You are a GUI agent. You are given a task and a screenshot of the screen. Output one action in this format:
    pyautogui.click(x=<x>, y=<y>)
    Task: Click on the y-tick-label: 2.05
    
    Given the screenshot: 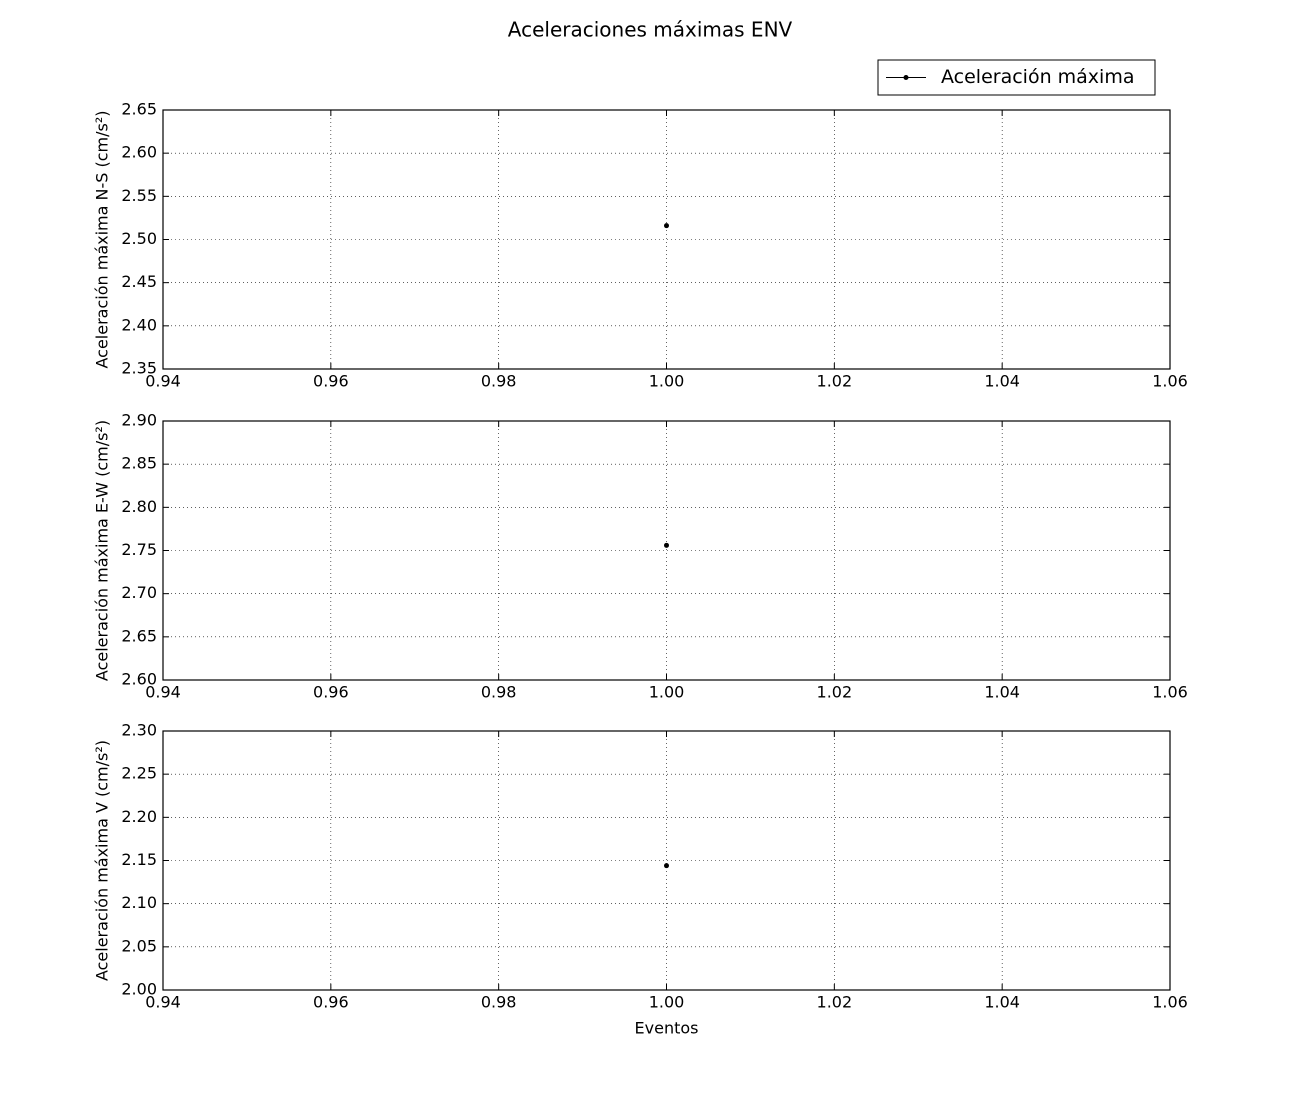 What is the action you would take?
    pyautogui.click(x=139, y=945)
    